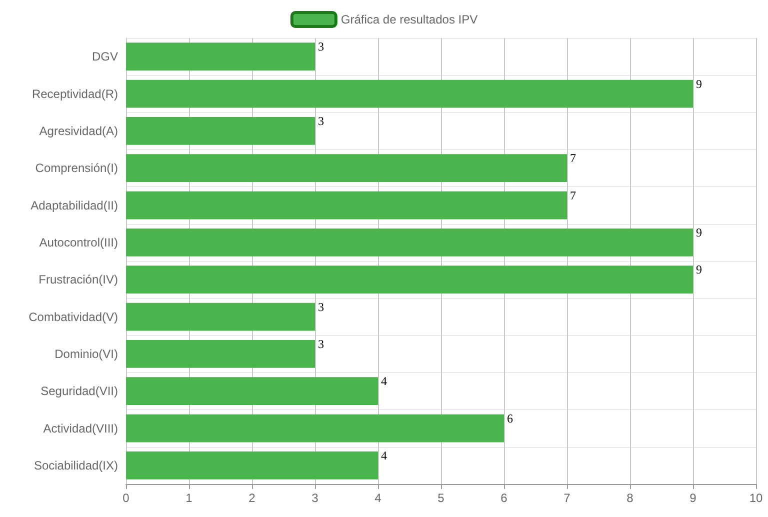 The width and height of the screenshot is (768, 517). What do you see at coordinates (78, 242) in the screenshot?
I see `y-tick-label: Autocontrol(III)` at bounding box center [78, 242].